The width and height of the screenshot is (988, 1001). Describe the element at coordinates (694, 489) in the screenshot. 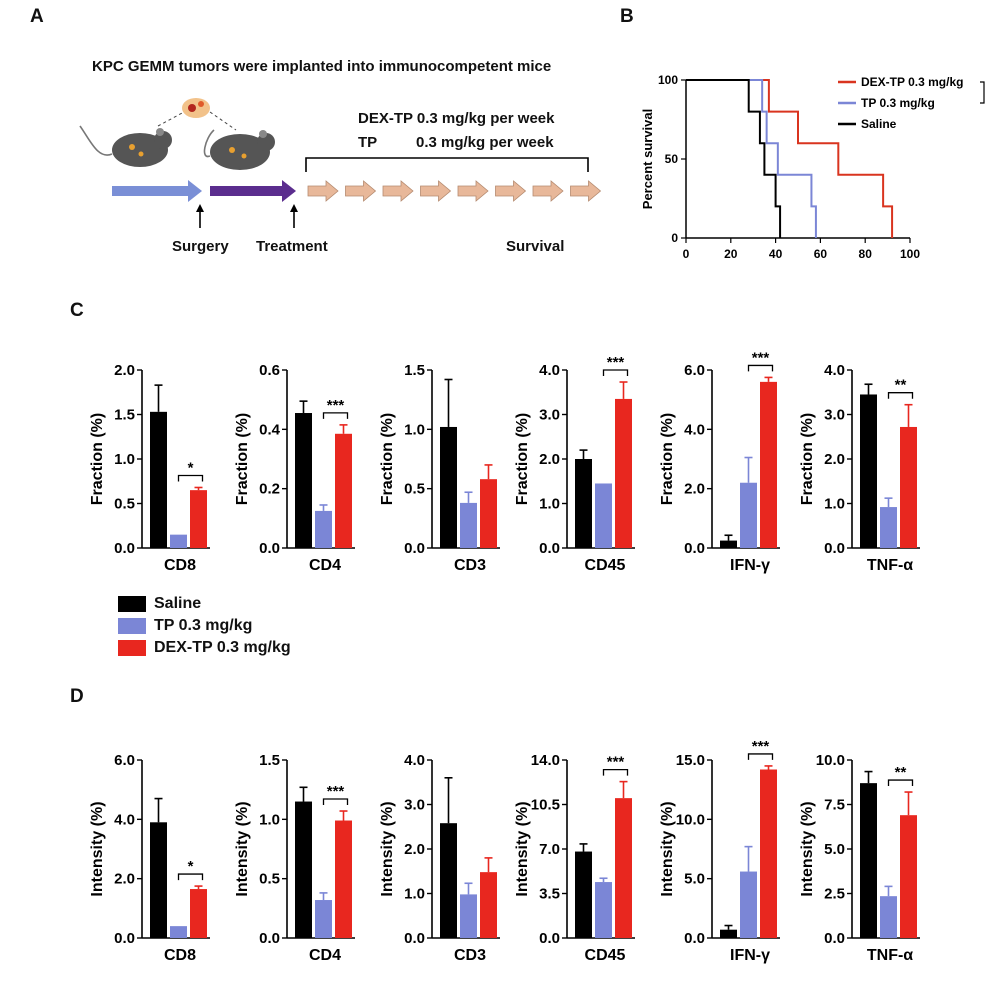

I see `y-tick-label: 2.0` at that location.